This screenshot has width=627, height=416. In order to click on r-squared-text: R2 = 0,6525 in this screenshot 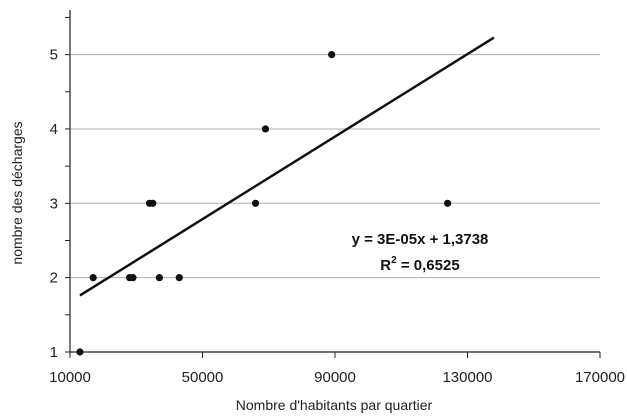, I will do `click(419, 264)`.